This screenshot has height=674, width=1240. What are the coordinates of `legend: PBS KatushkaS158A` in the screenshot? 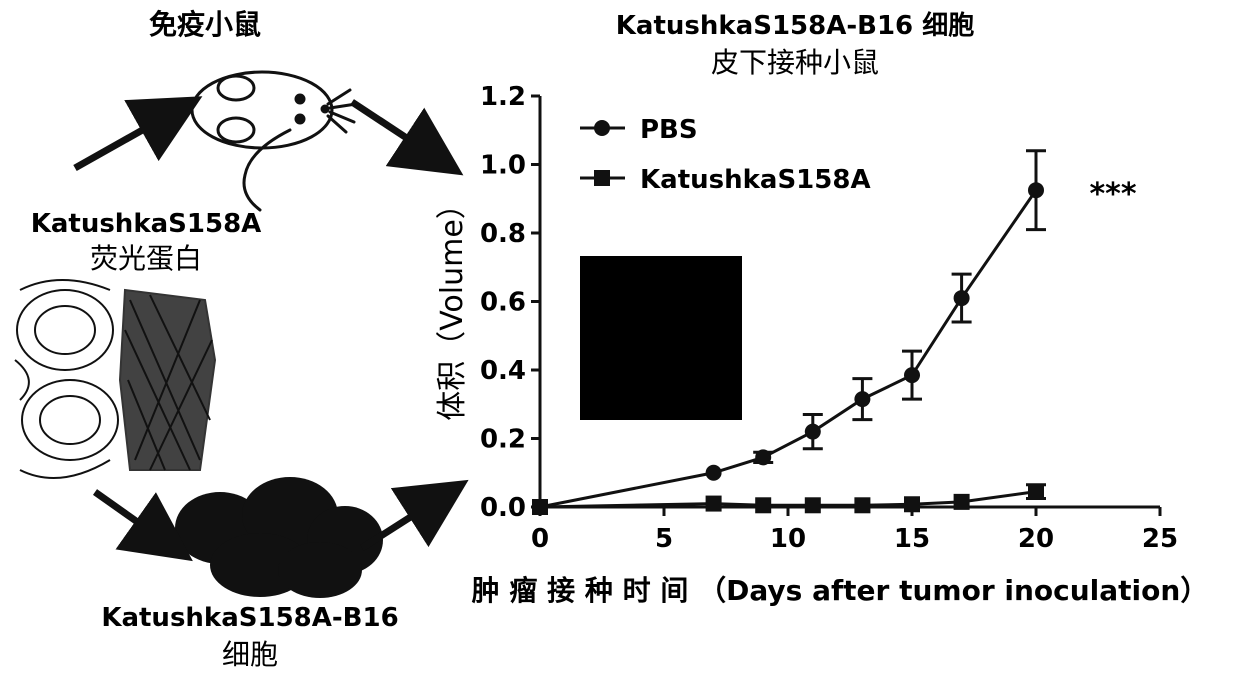 It's located at (725, 155).